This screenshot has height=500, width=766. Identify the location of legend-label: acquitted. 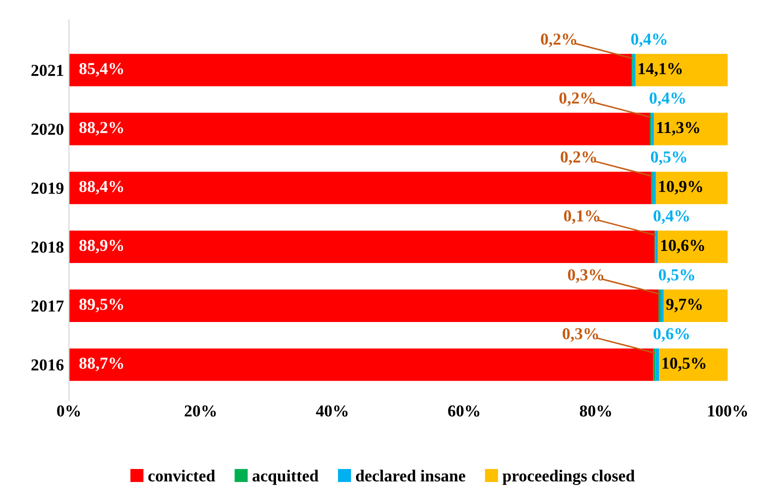
(285, 477).